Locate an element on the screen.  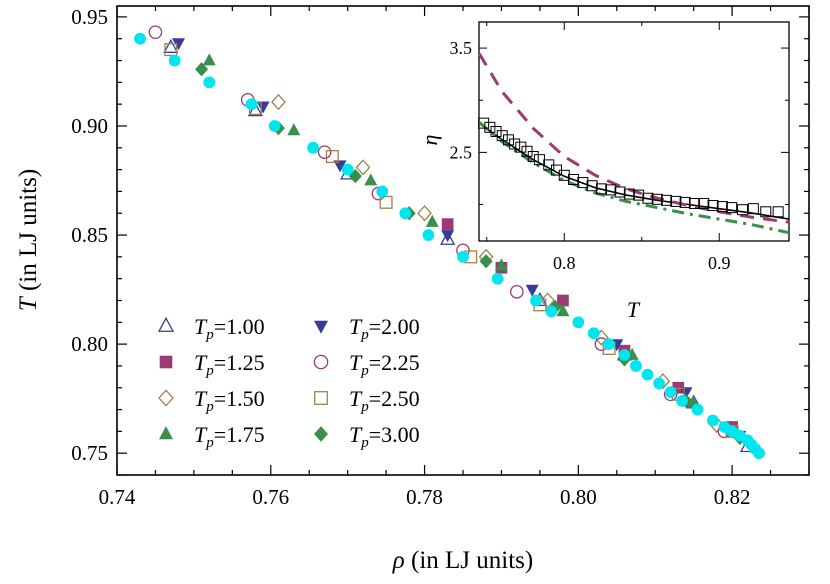
legend-label: Tp=2.25 is located at coordinates (384, 364).